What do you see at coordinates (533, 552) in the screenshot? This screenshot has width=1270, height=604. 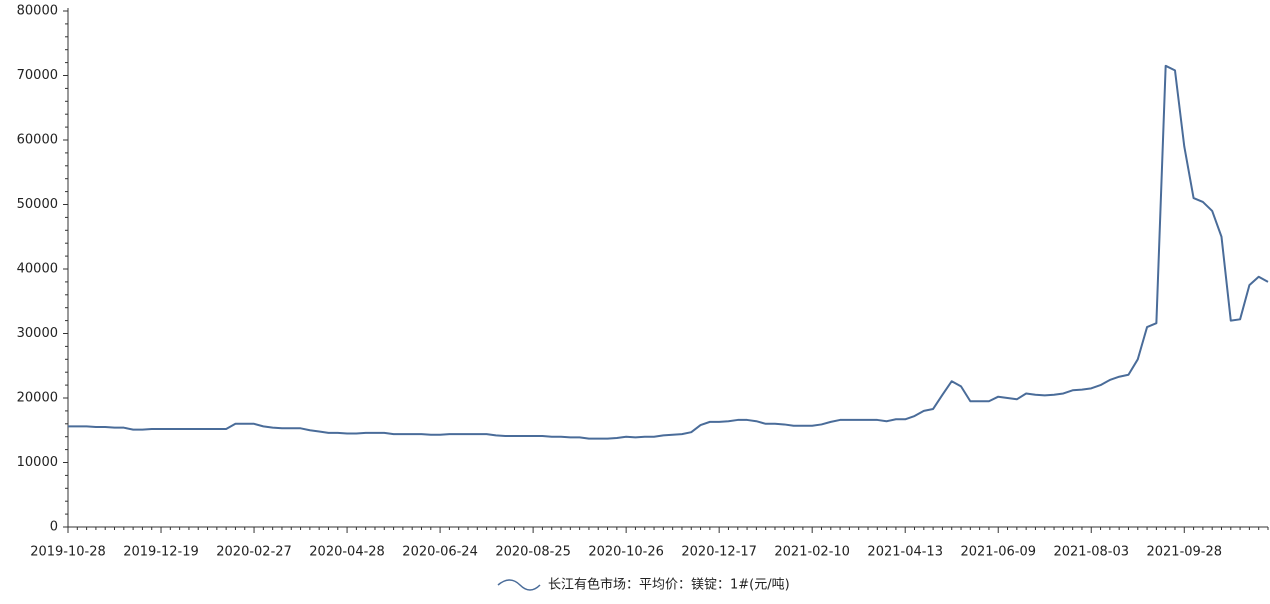 I see `x-tick-label: 2020-08-25` at bounding box center [533, 552].